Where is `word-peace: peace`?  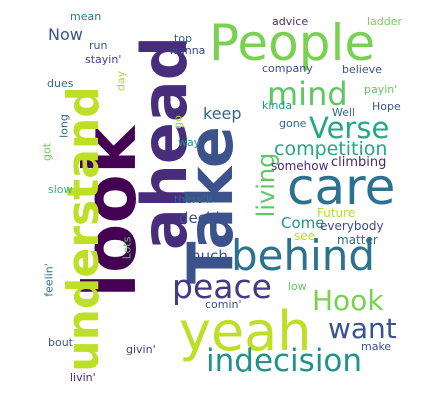
word-peace: peace is located at coordinates (222, 286).